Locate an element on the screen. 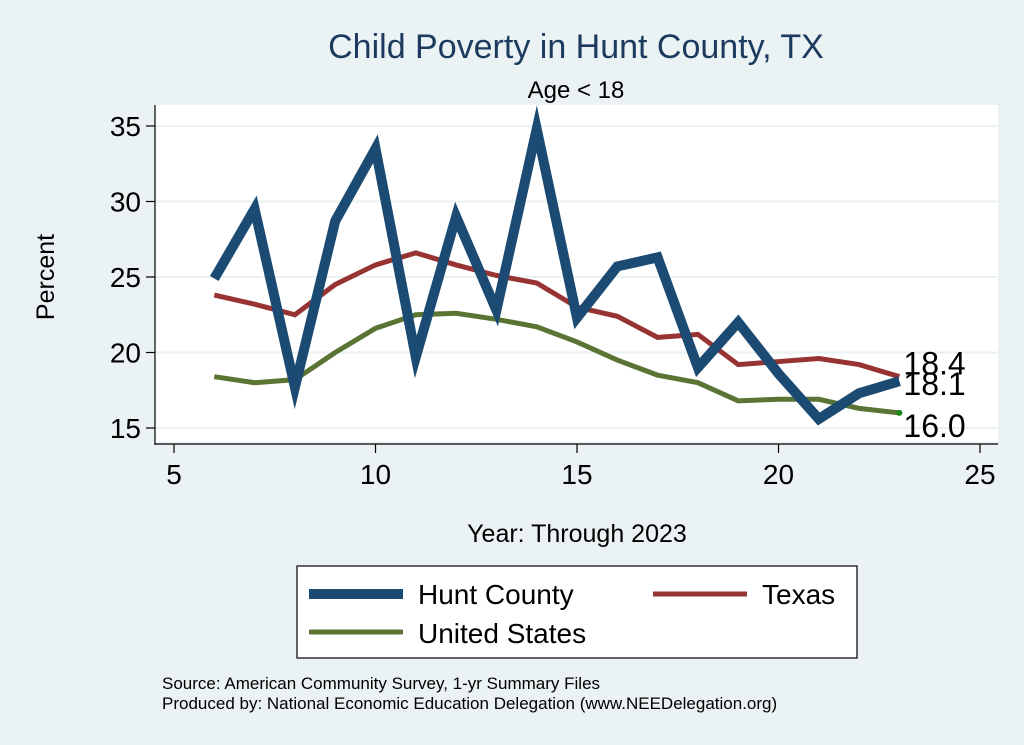  x-tick-label-20: 20 is located at coordinates (778, 474).